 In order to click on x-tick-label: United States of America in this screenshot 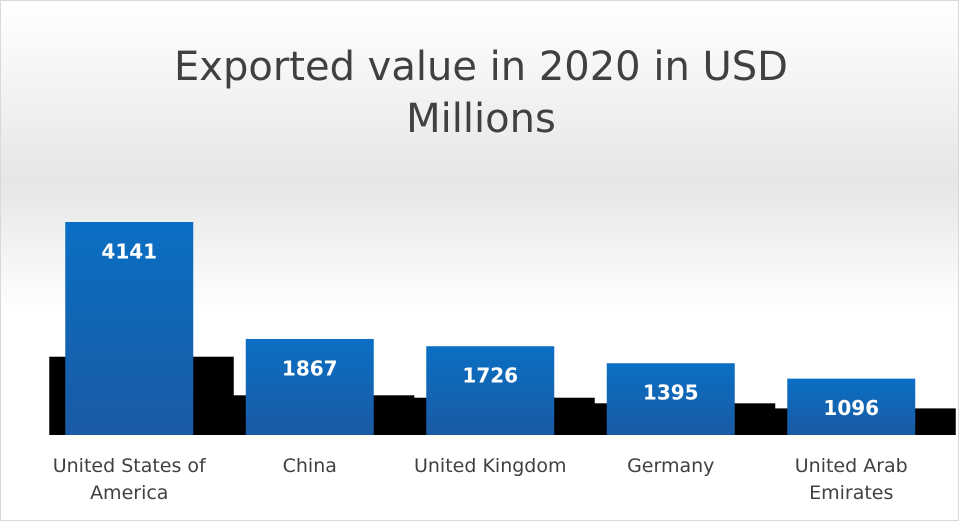, I will do `click(129, 479)`.